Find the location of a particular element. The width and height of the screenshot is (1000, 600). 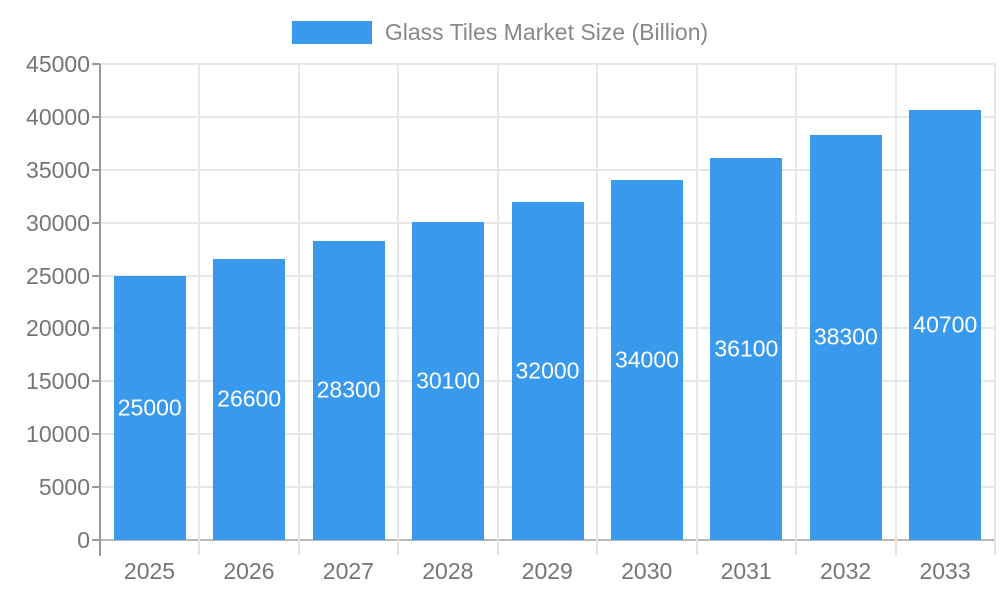

x-tick-label: 2029 is located at coordinates (547, 571).